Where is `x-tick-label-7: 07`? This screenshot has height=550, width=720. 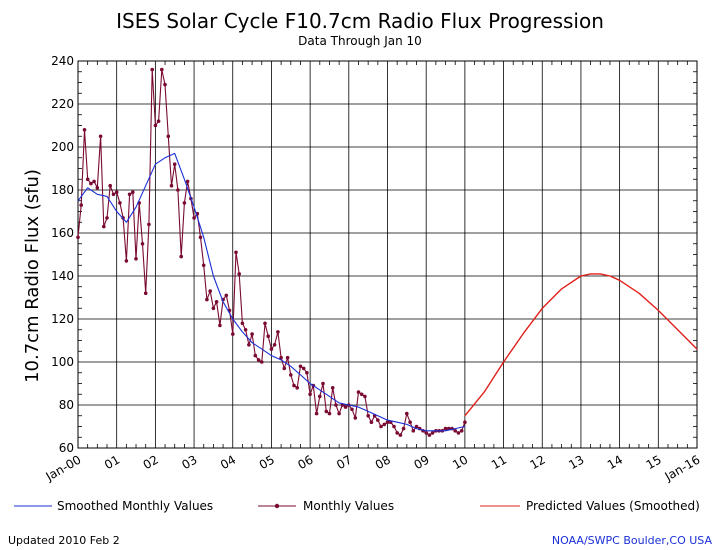
x-tick-label-7: 07 is located at coordinates (344, 462).